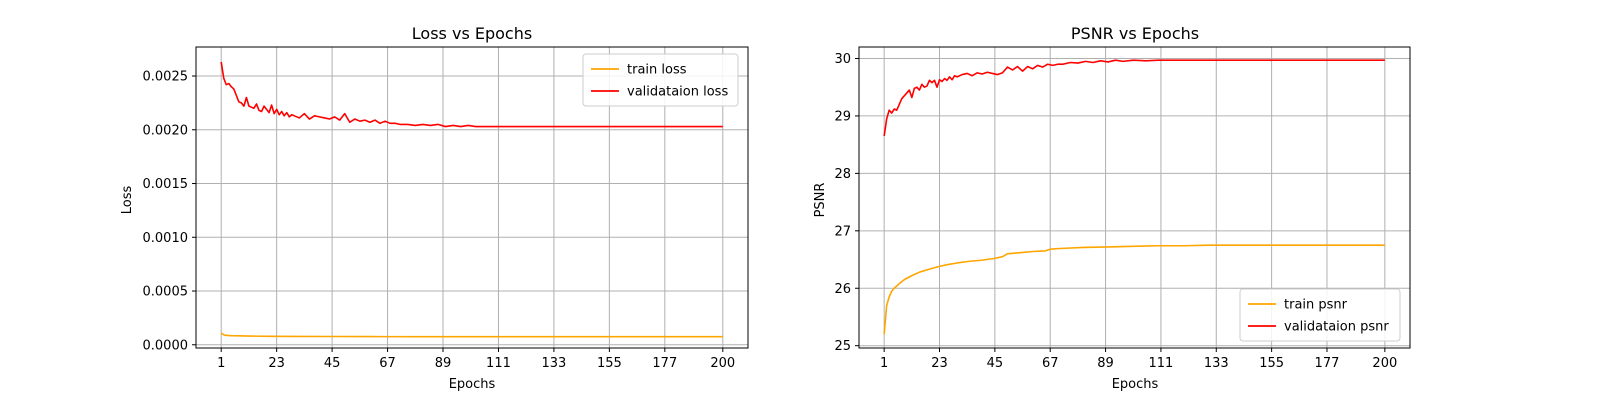  I want to click on legend-label: train psnr, so click(1316, 305).